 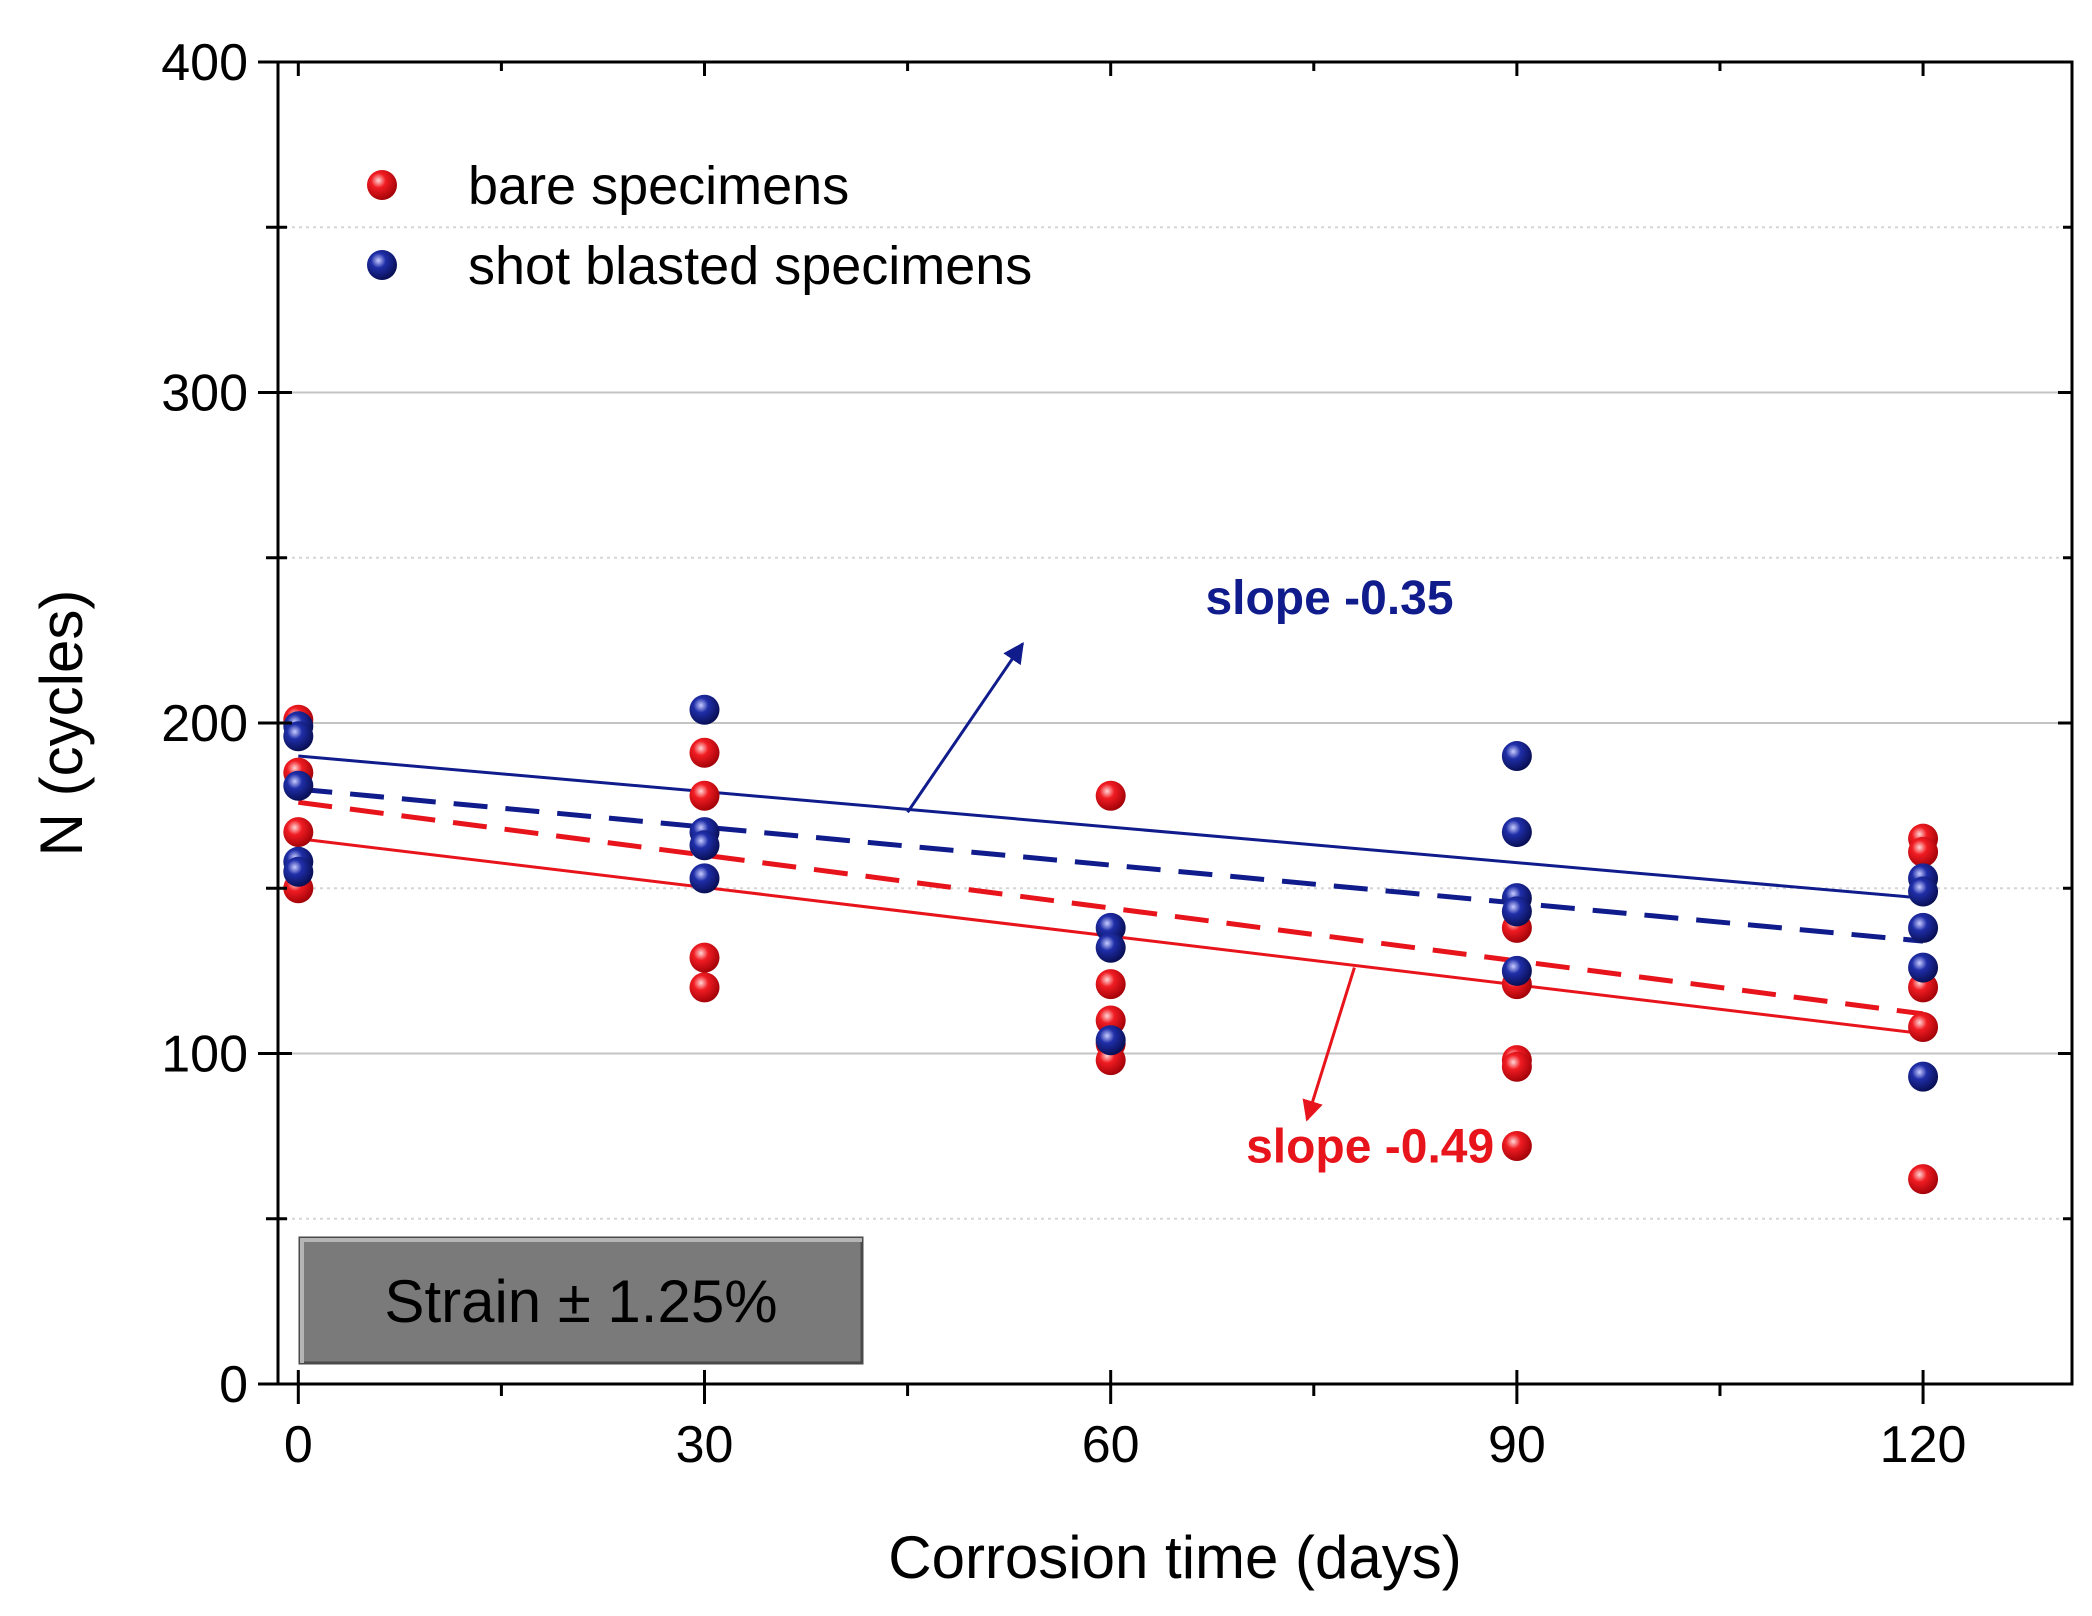 What do you see at coordinates (1111, 1445) in the screenshot?
I see `x-tick-label: 60` at bounding box center [1111, 1445].